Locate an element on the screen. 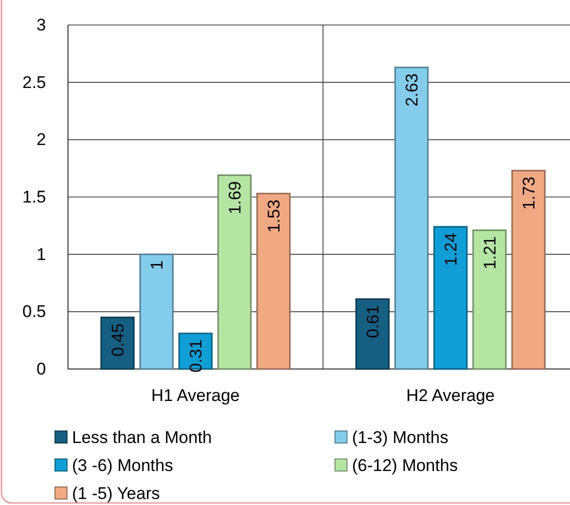 The image size is (570, 505). x-tick-label: H2 Average is located at coordinates (450, 396).